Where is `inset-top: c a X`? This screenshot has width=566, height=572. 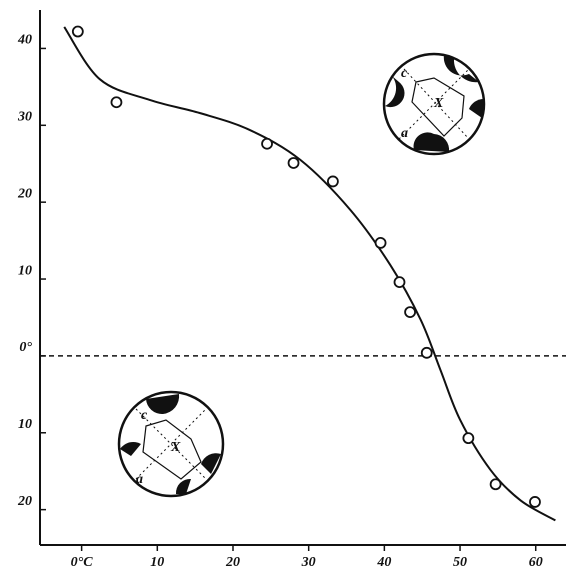
inset-top: c a X is located at coordinates (434, 104).